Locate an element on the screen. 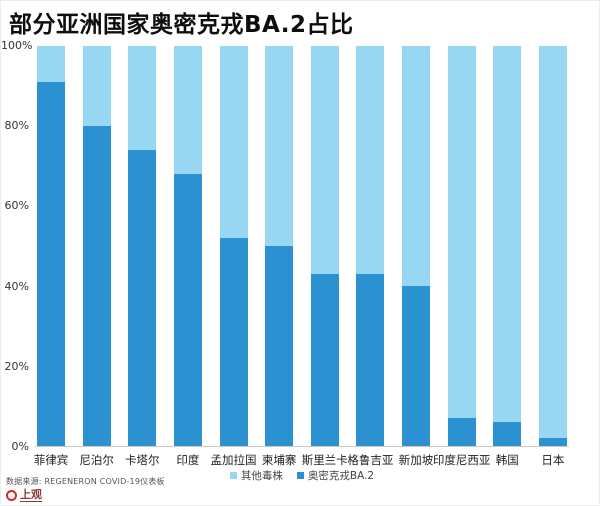  bar-新加坡 is located at coordinates (416, 246).